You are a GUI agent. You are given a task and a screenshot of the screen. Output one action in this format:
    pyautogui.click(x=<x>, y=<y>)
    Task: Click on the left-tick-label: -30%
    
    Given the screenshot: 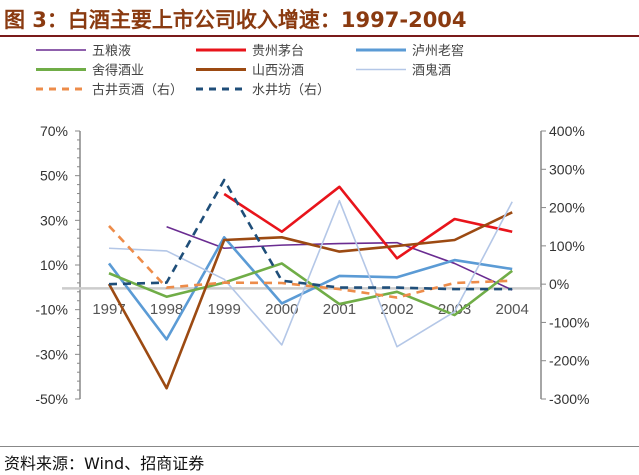 What is the action you would take?
    pyautogui.click(x=51, y=354)
    